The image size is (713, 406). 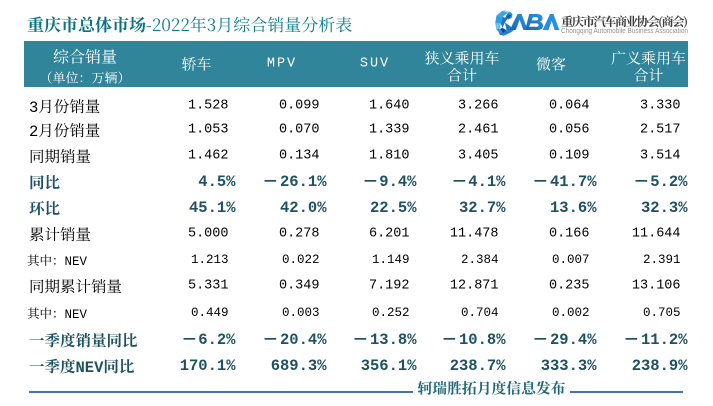 What do you see at coordinates (624, 21) in the screenshot?
I see `svg-text: 重庆市汽车商业协会(商会)` at bounding box center [624, 21].